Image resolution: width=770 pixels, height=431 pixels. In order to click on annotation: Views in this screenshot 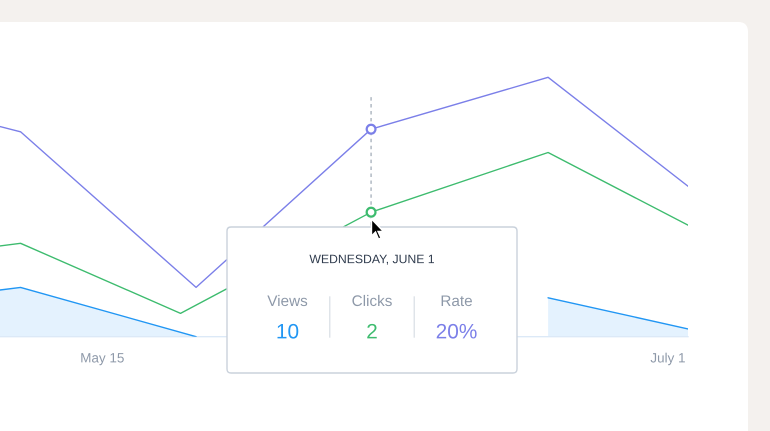, I will do `click(287, 300)`.